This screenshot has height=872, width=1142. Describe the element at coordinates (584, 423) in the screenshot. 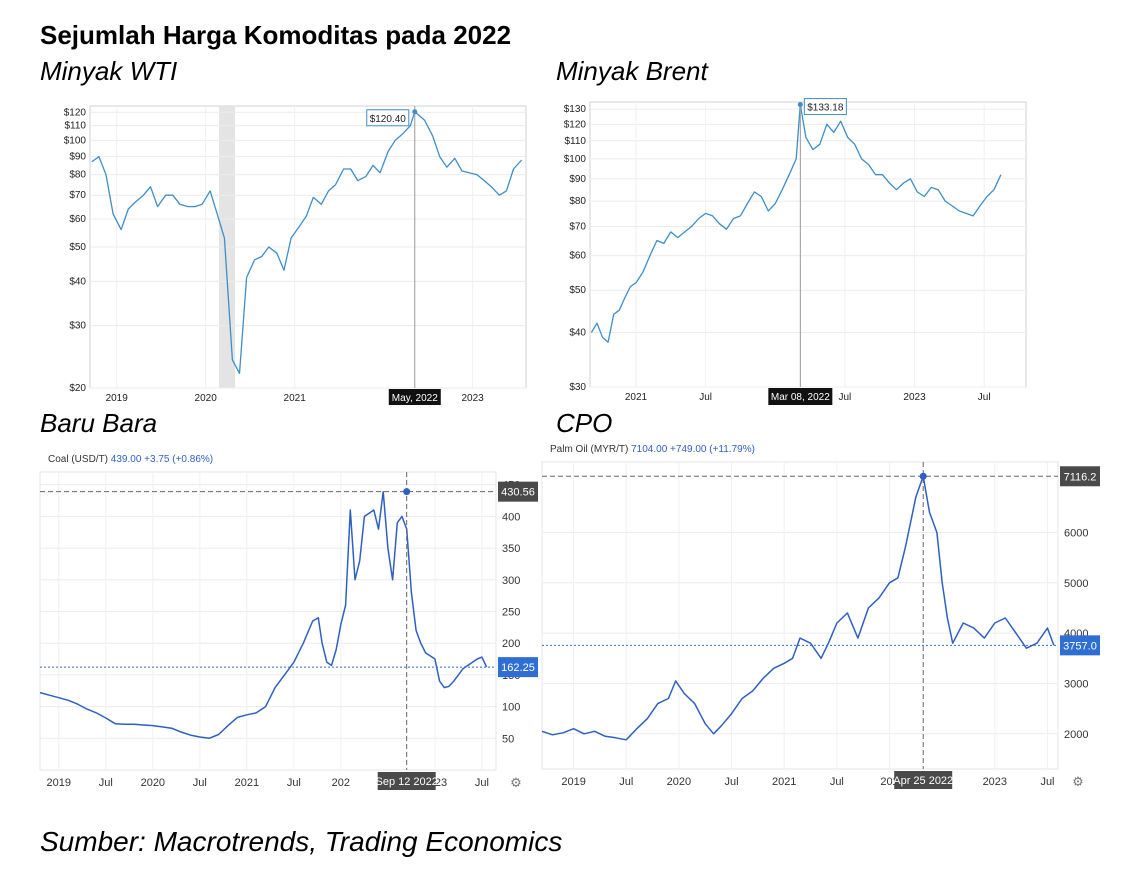

I see `cpo-panel-title: CPO` at that location.